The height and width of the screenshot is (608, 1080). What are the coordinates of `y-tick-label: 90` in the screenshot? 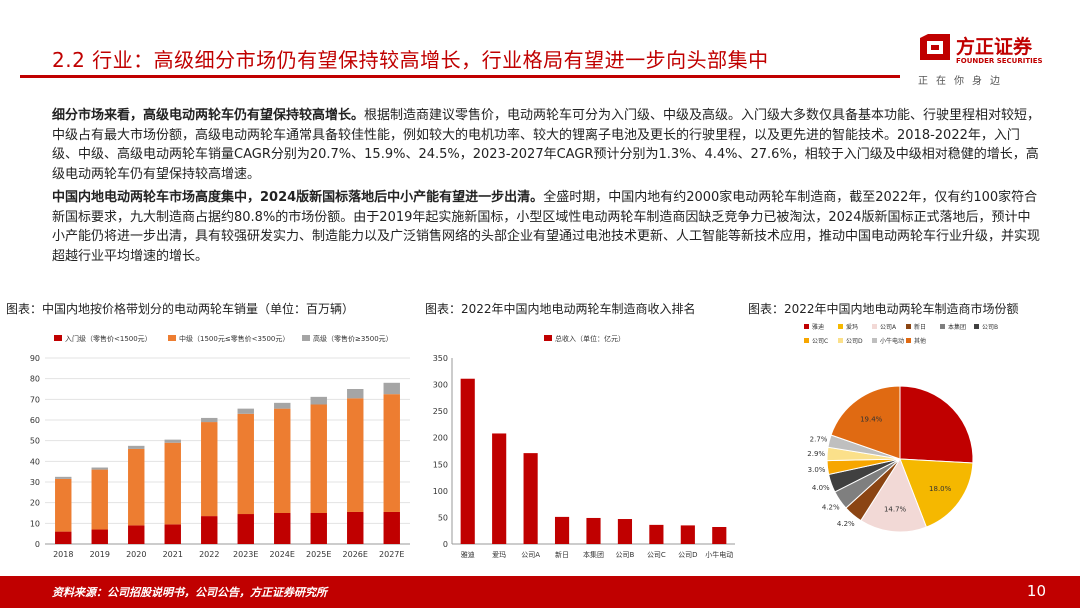 It's located at (35, 358).